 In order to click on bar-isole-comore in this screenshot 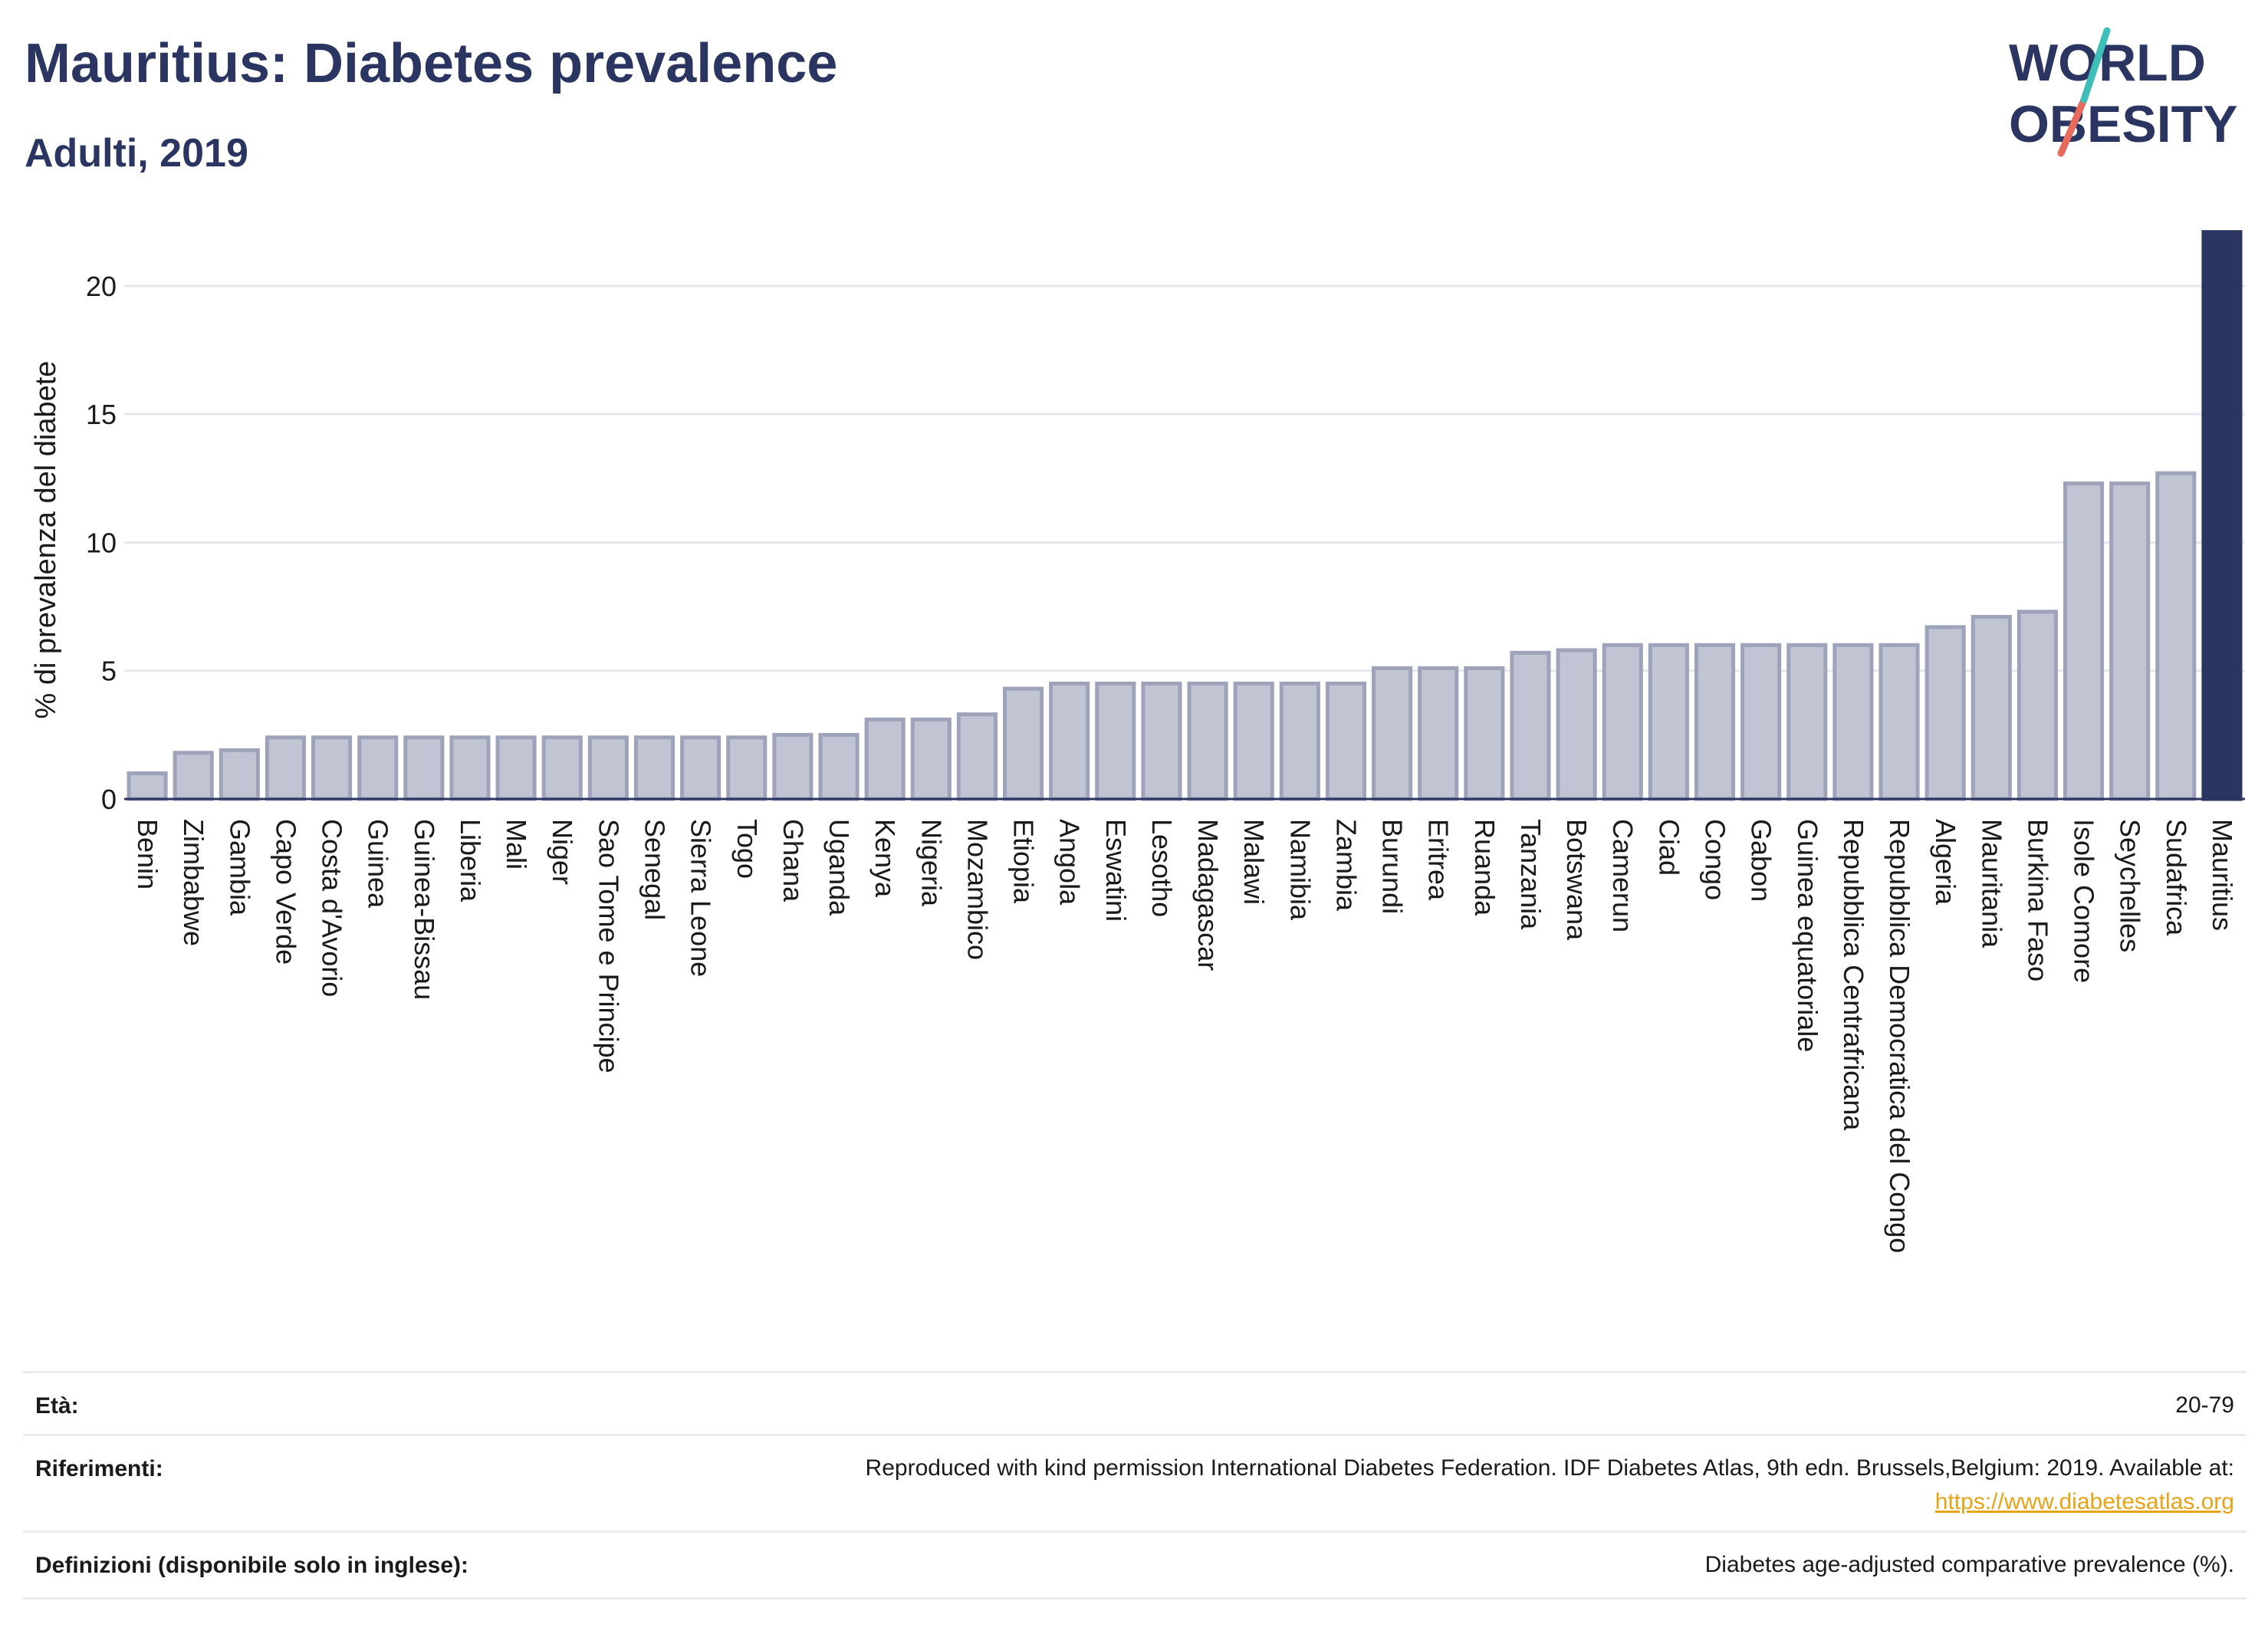, I will do `click(2084, 642)`.